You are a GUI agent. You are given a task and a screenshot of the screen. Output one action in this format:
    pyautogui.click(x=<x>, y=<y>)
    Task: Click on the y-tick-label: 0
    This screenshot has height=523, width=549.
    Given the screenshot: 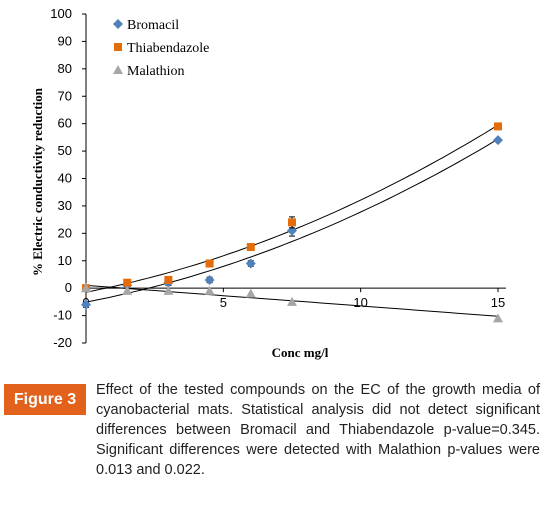 What is the action you would take?
    pyautogui.click(x=68, y=287)
    